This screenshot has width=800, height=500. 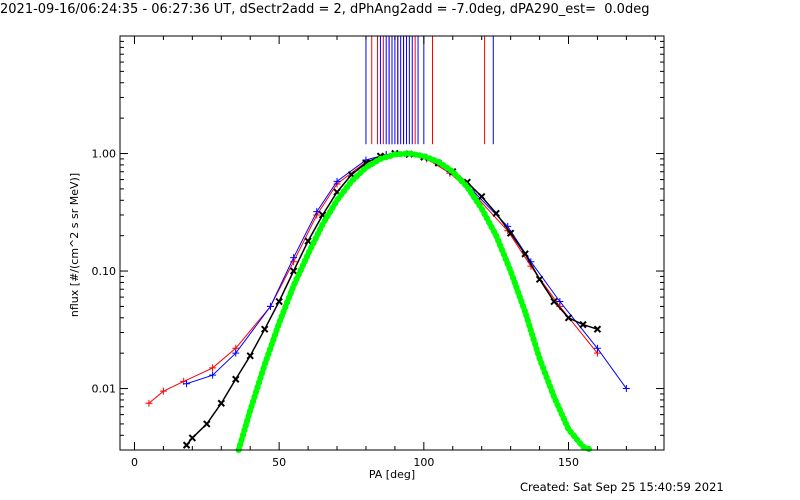 I want to click on y-axis-label: nflux [#/(cm^2 s sr MeV)], so click(x=74, y=245).